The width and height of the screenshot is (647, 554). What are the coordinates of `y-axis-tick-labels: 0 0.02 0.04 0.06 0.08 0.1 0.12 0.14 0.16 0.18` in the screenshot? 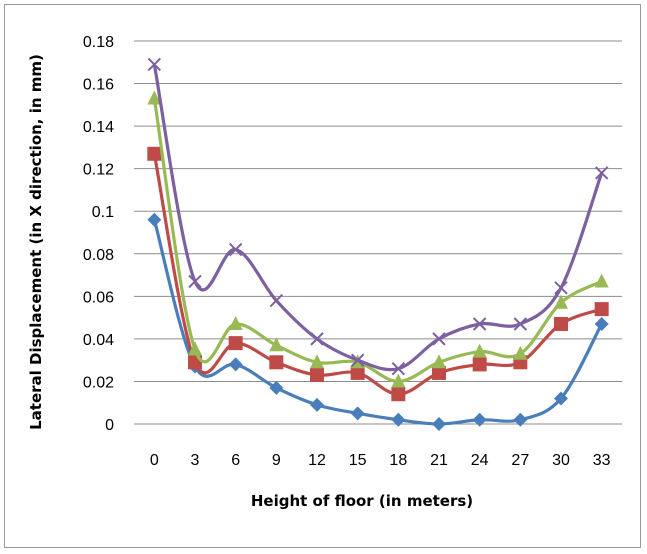 It's located at (98, 234).